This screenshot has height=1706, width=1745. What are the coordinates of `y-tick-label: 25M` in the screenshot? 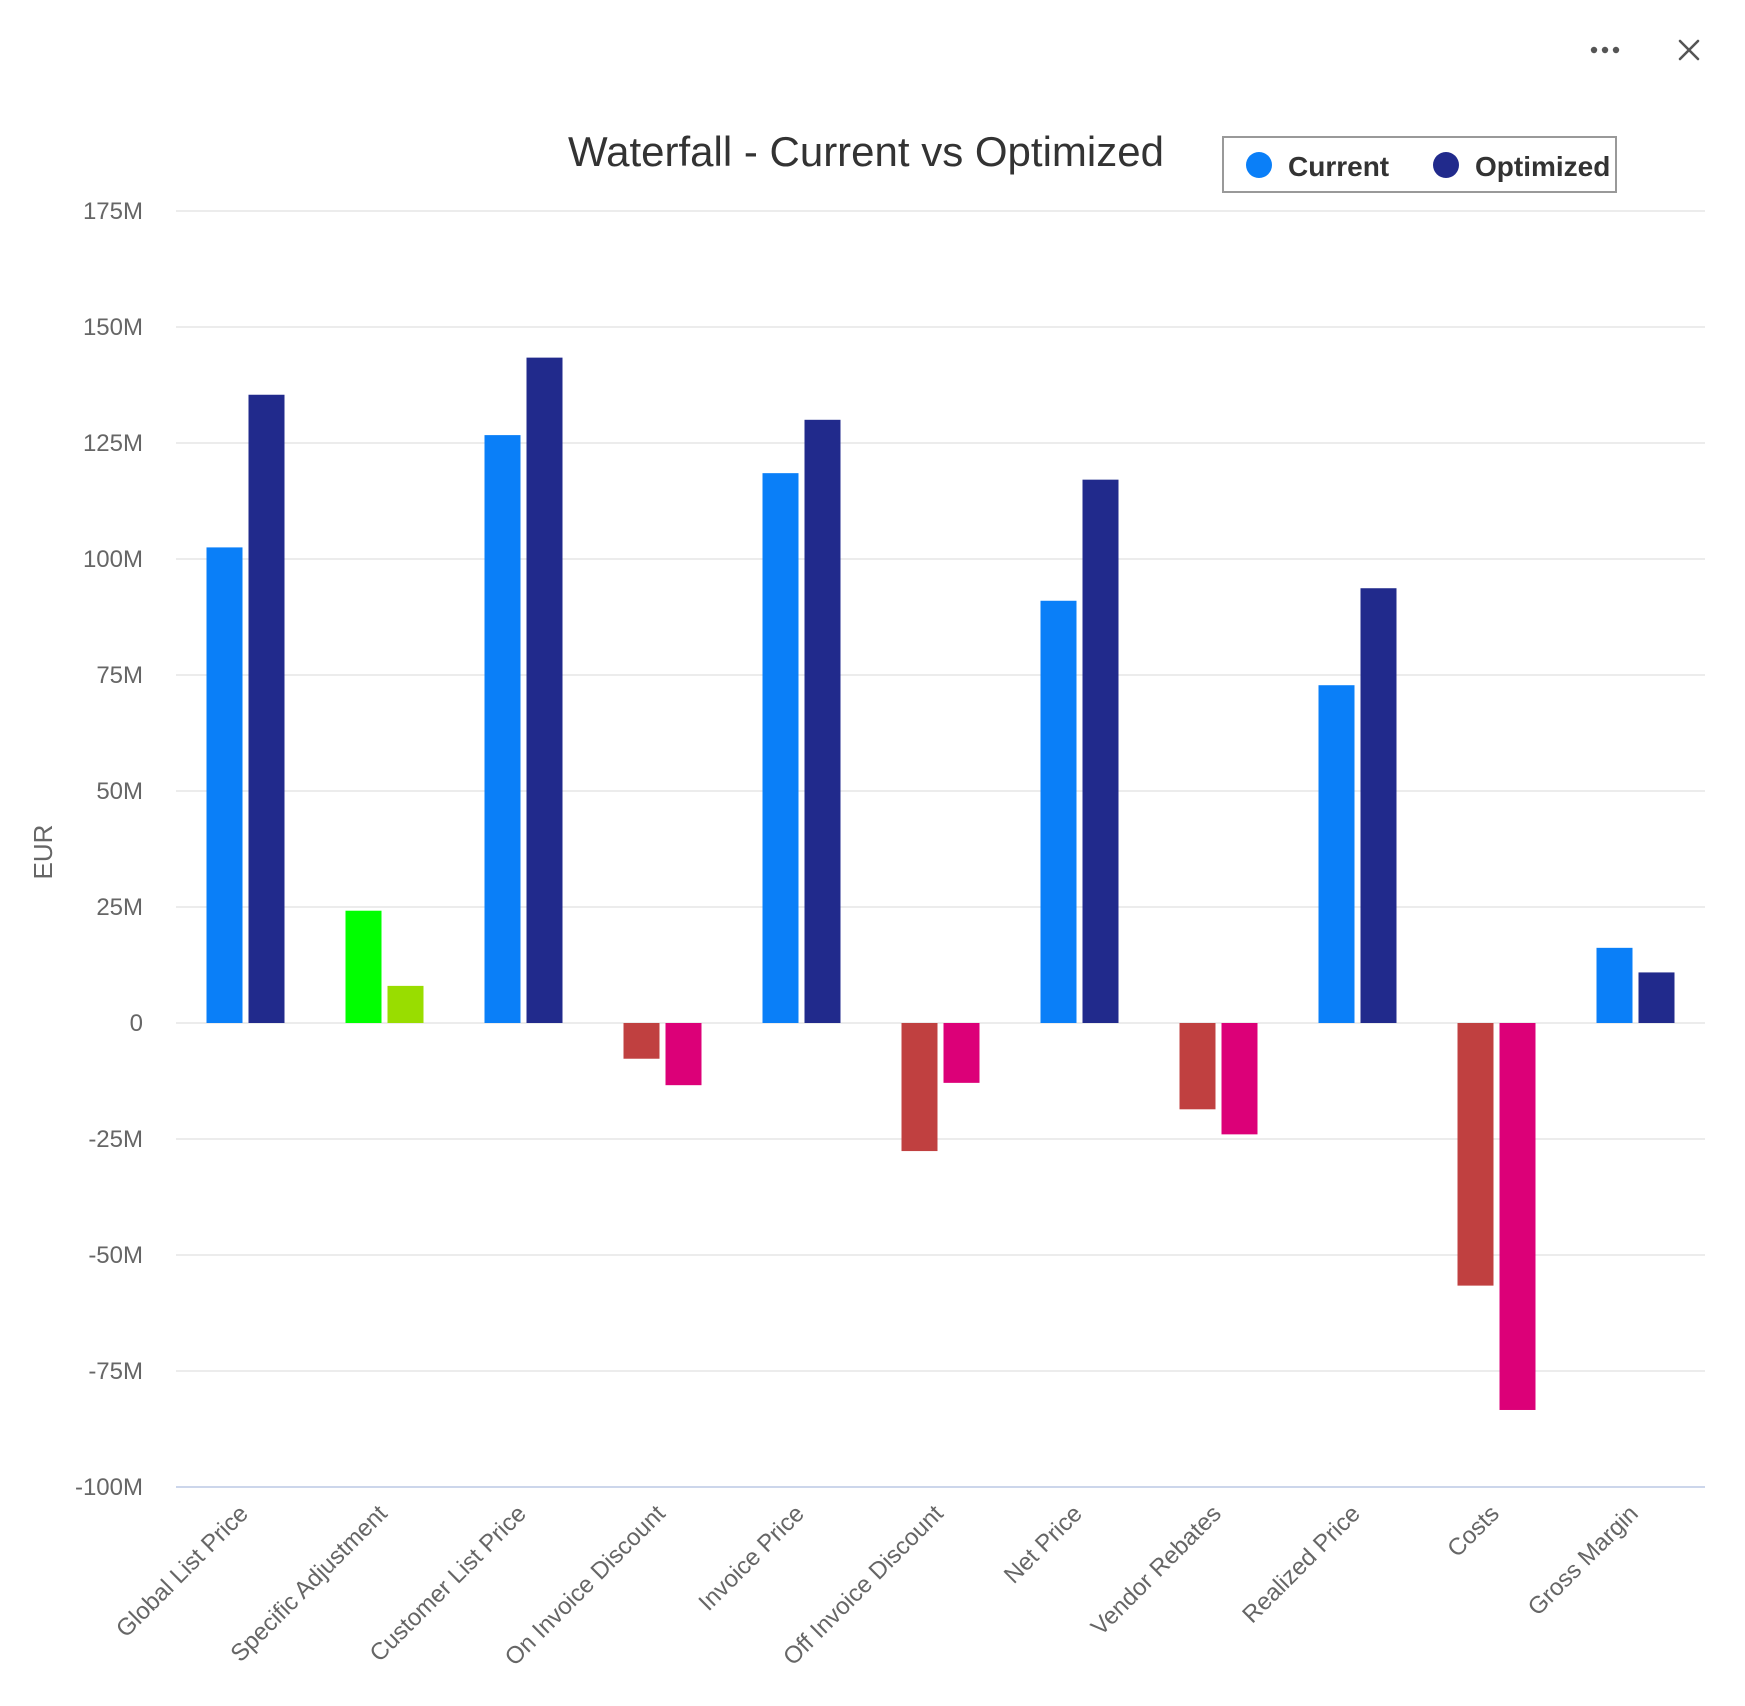 It's located at (119, 907).